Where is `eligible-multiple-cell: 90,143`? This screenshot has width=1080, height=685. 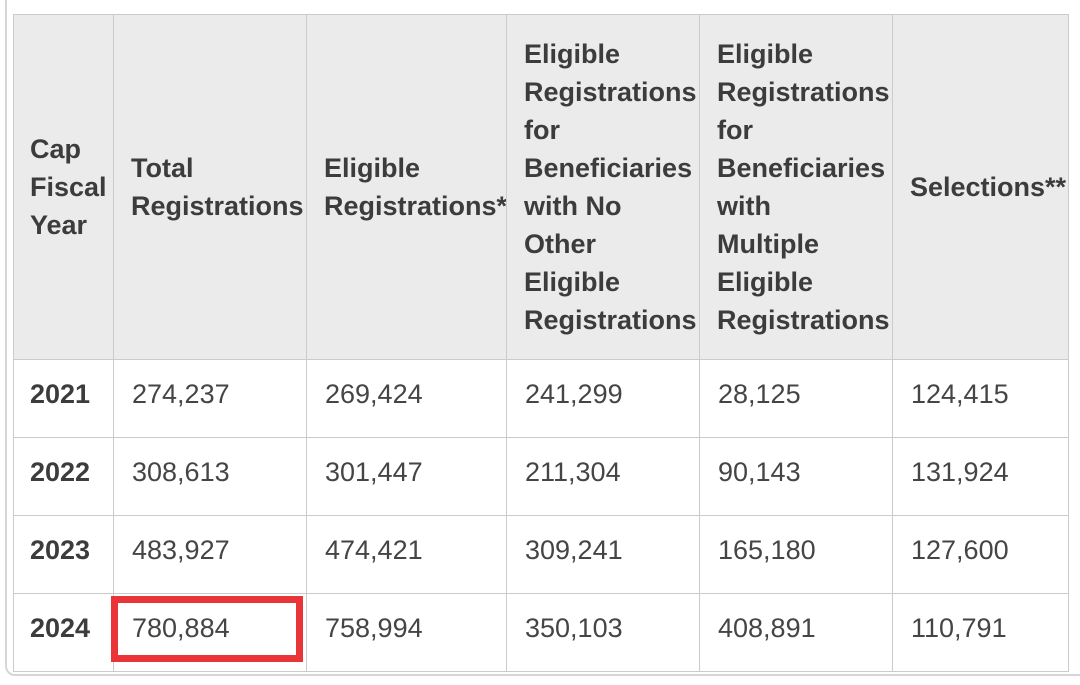
eligible-multiple-cell: 90,143 is located at coordinates (796, 476).